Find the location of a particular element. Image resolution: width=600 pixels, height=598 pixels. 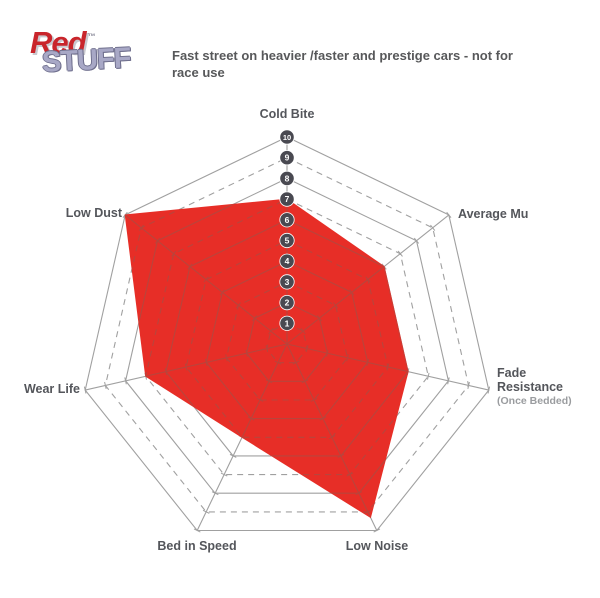

scale-badge-number: 3 is located at coordinates (287, 282).